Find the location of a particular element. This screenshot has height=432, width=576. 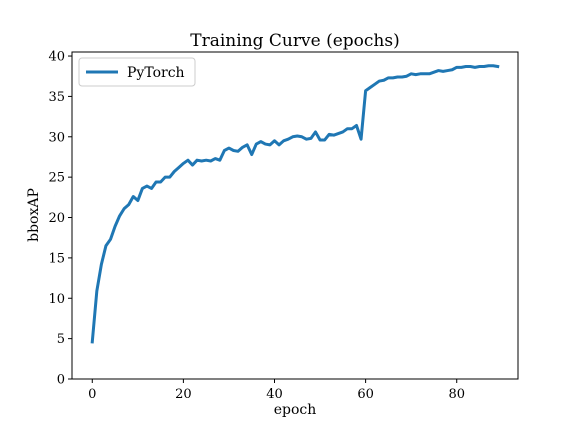

y-tick-label: 30 is located at coordinates (56, 137).